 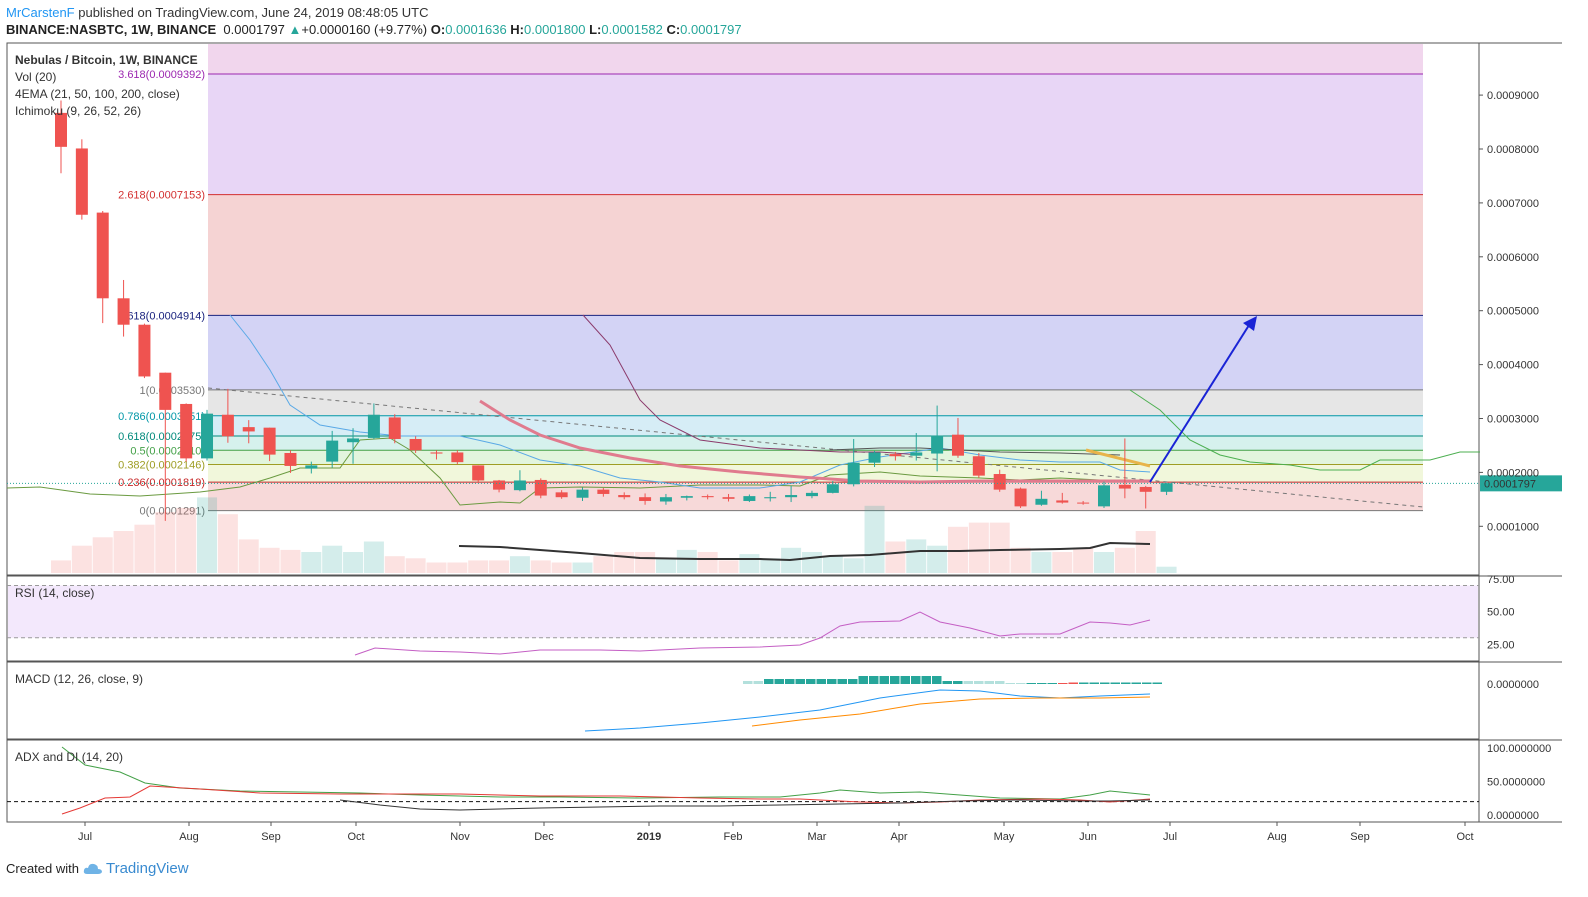 What do you see at coordinates (1501, 645) in the screenshot?
I see `rsi-tick-label: 25.00` at bounding box center [1501, 645].